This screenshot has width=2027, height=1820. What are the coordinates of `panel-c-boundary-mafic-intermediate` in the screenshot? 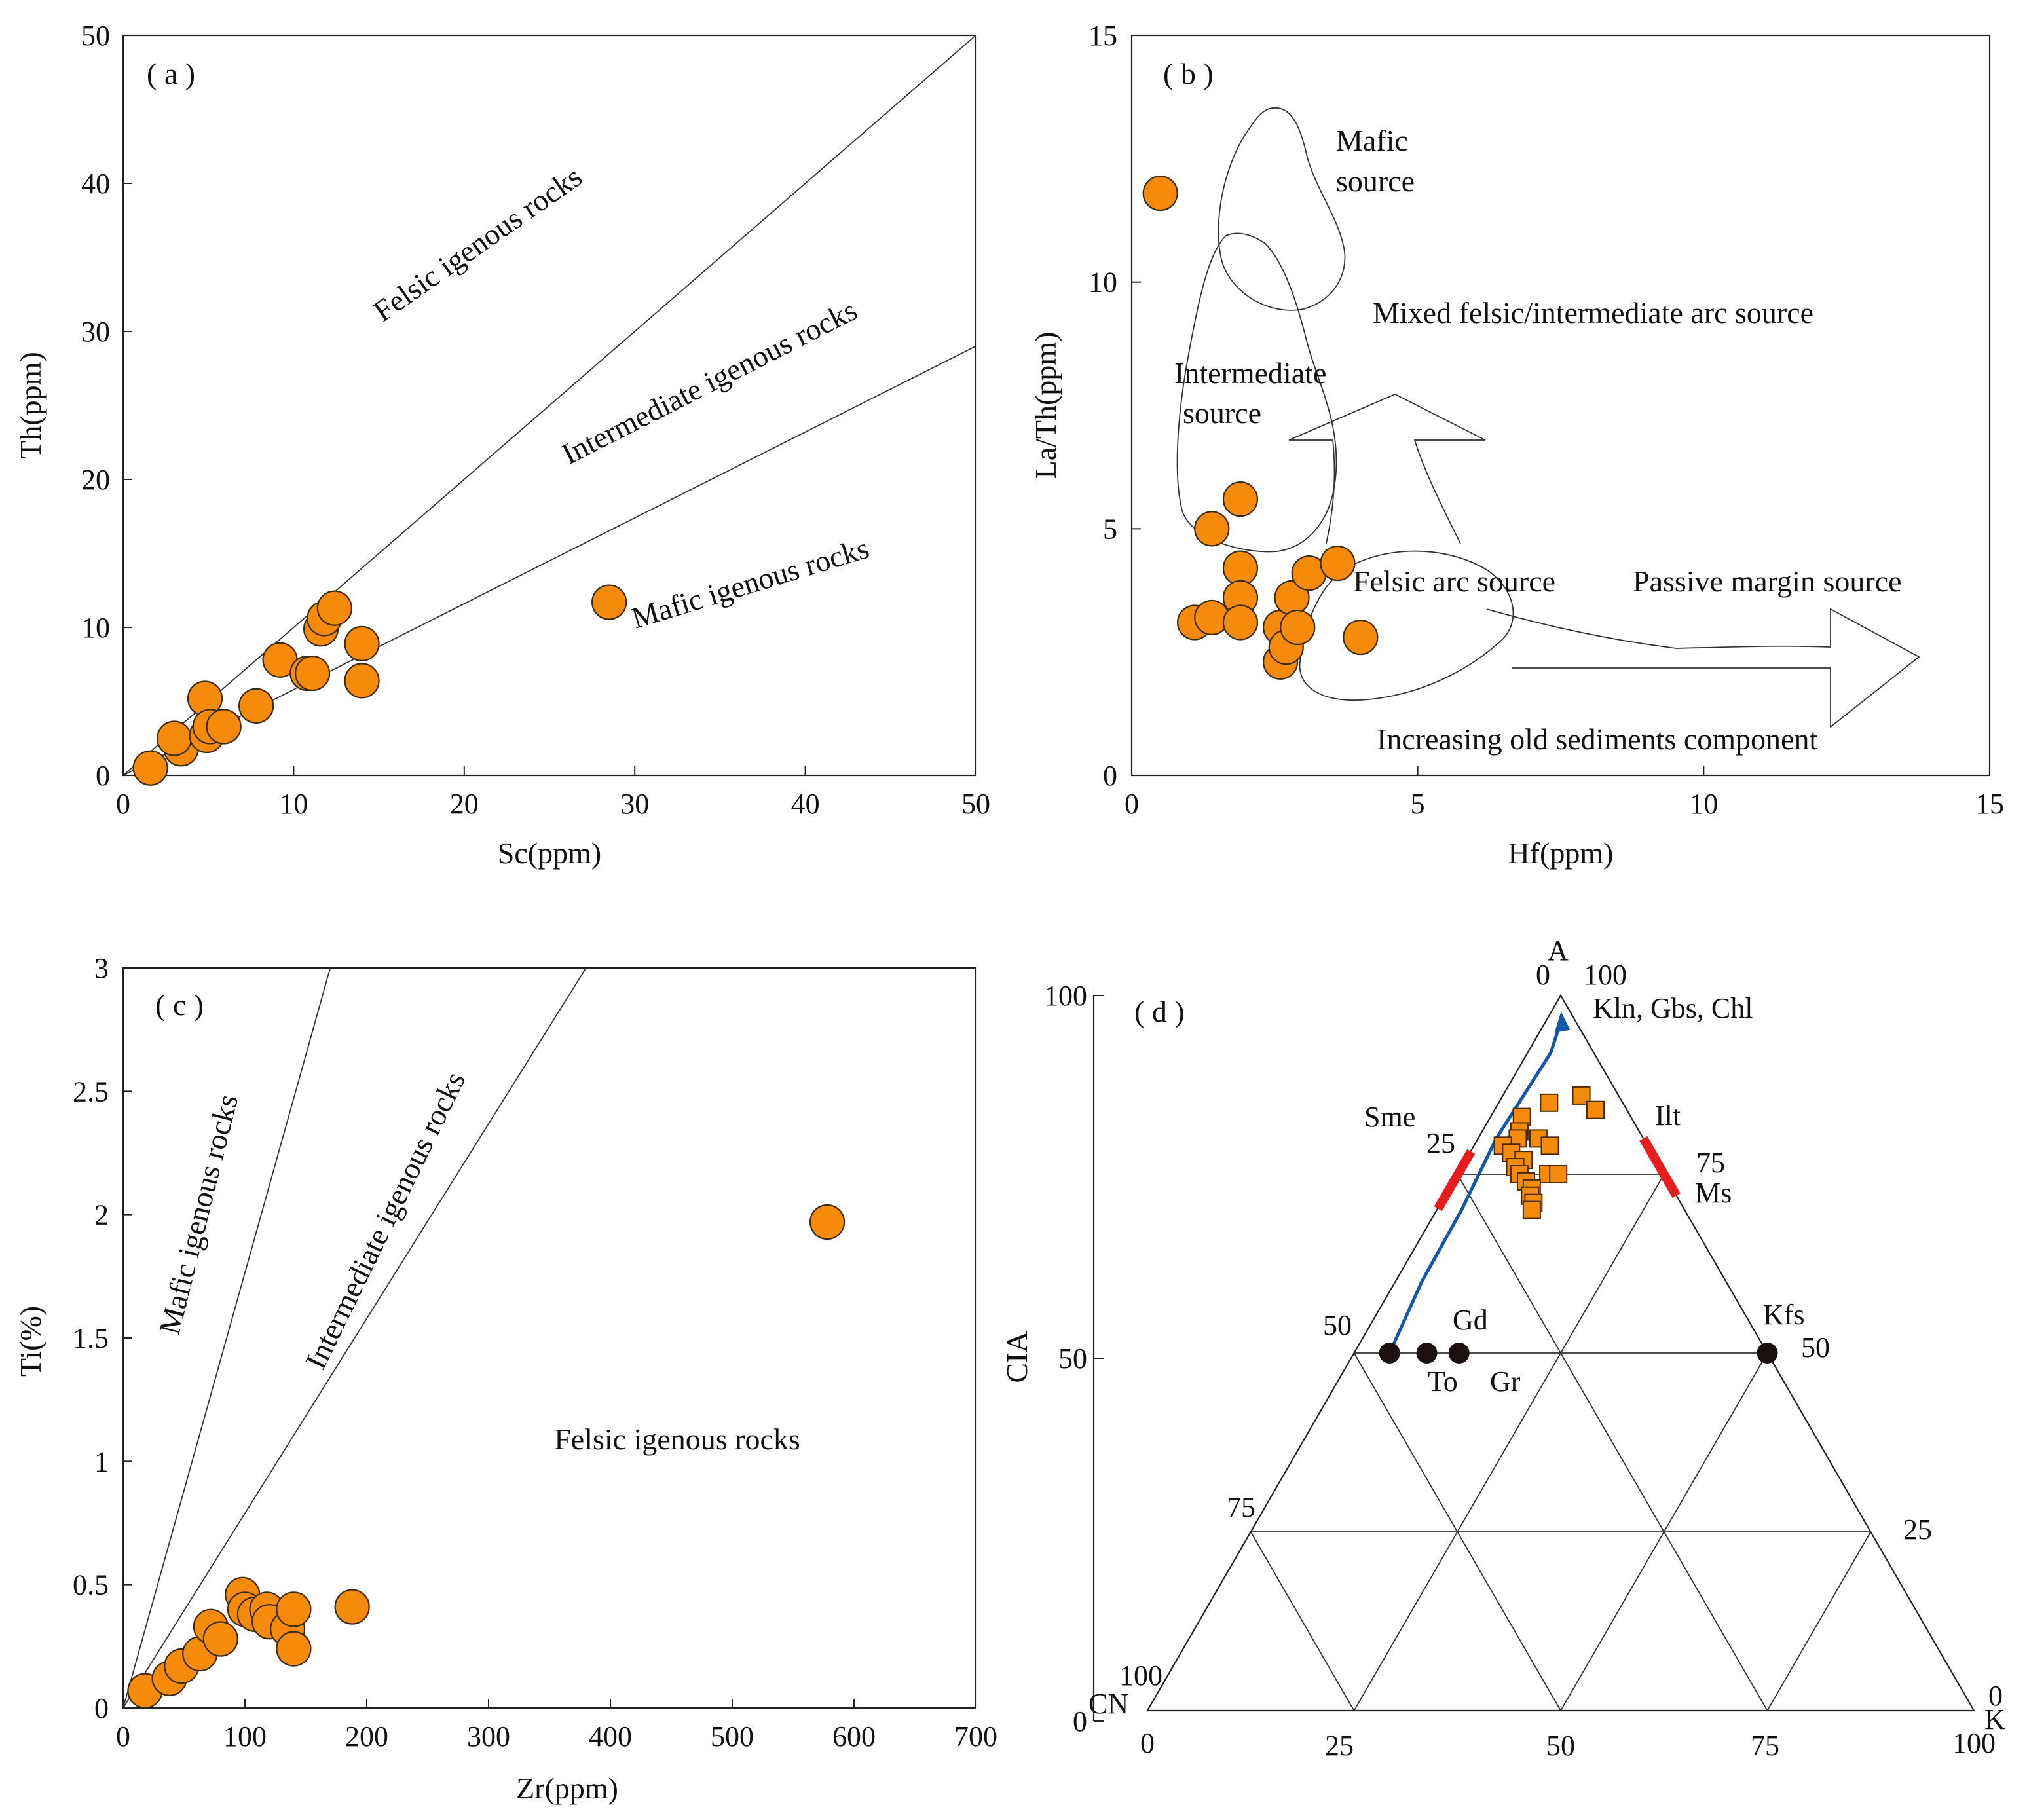 It's located at (226, 1338).